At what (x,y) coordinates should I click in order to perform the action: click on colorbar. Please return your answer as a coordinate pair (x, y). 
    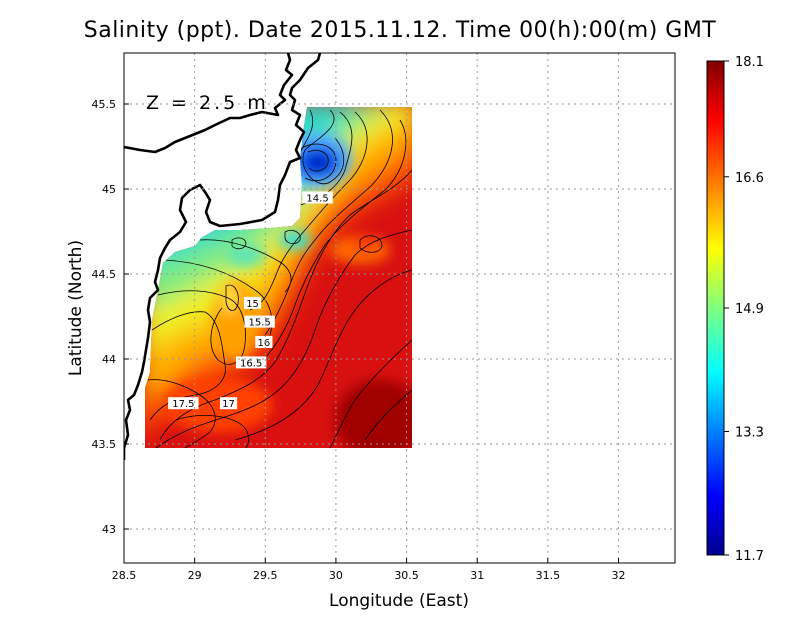
    Looking at the image, I should click on (715, 308).